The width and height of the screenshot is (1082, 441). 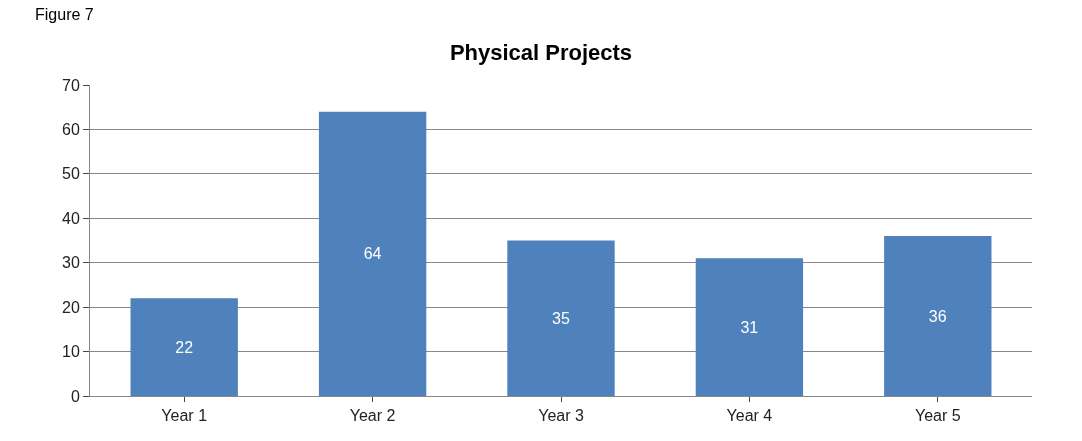 What do you see at coordinates (71, 174) in the screenshot?
I see `y-tick-label: 50` at bounding box center [71, 174].